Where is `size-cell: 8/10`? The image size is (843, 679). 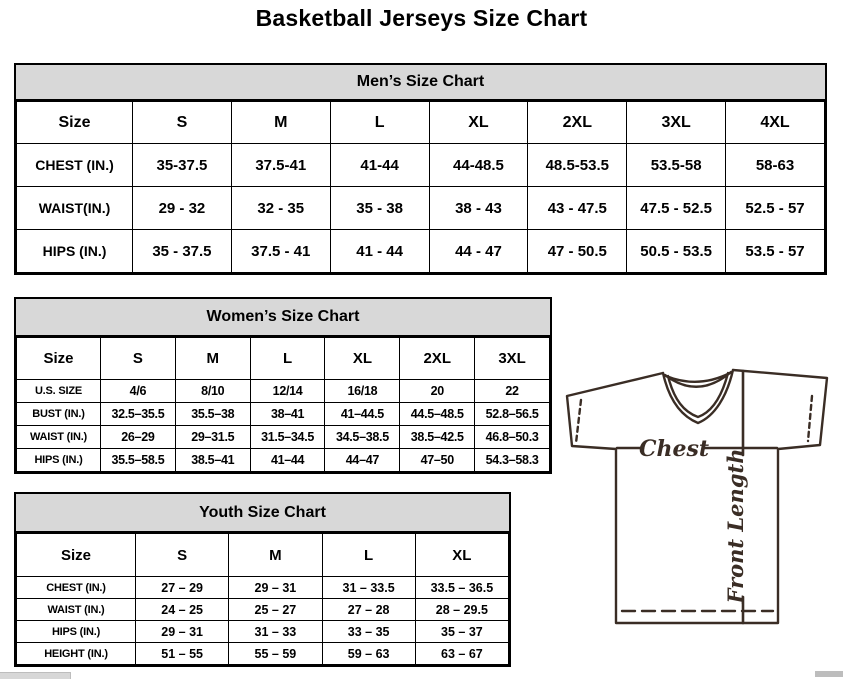
size-cell: 8/10 is located at coordinates (212, 391).